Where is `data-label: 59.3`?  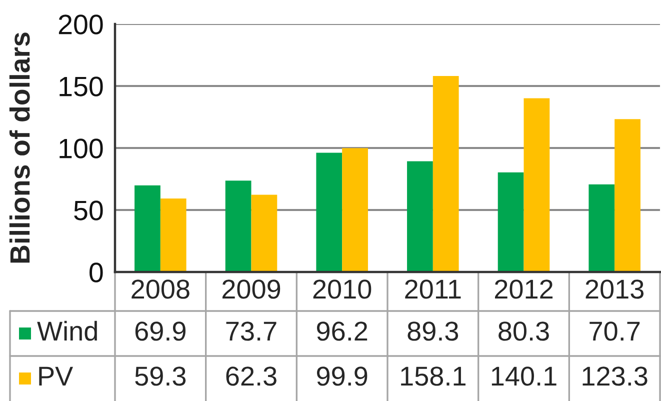
data-label: 59.3 is located at coordinates (160, 376).